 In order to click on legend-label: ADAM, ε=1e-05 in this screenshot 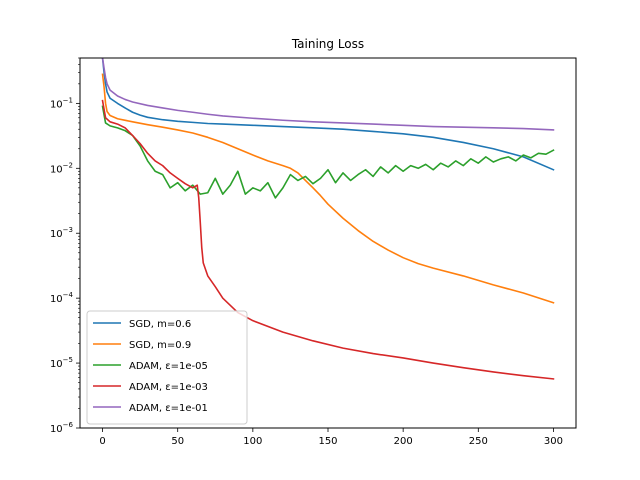, I will do `click(168, 366)`.